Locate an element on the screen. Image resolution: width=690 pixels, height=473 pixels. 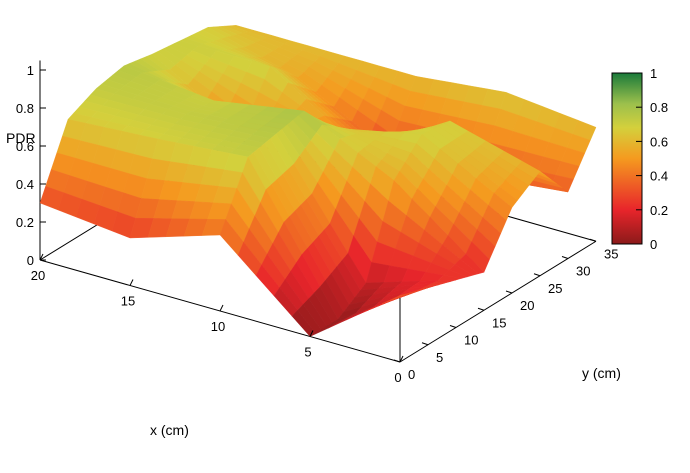
x-tick-label: 20 is located at coordinates (38, 275).